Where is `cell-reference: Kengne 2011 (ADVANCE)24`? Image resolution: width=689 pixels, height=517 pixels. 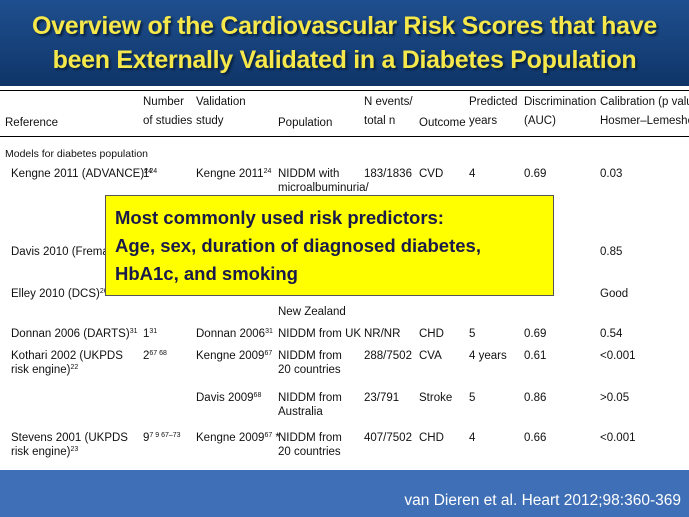
cell-reference: Kengne 2011 (ADVANCE)24 is located at coordinates (81, 174).